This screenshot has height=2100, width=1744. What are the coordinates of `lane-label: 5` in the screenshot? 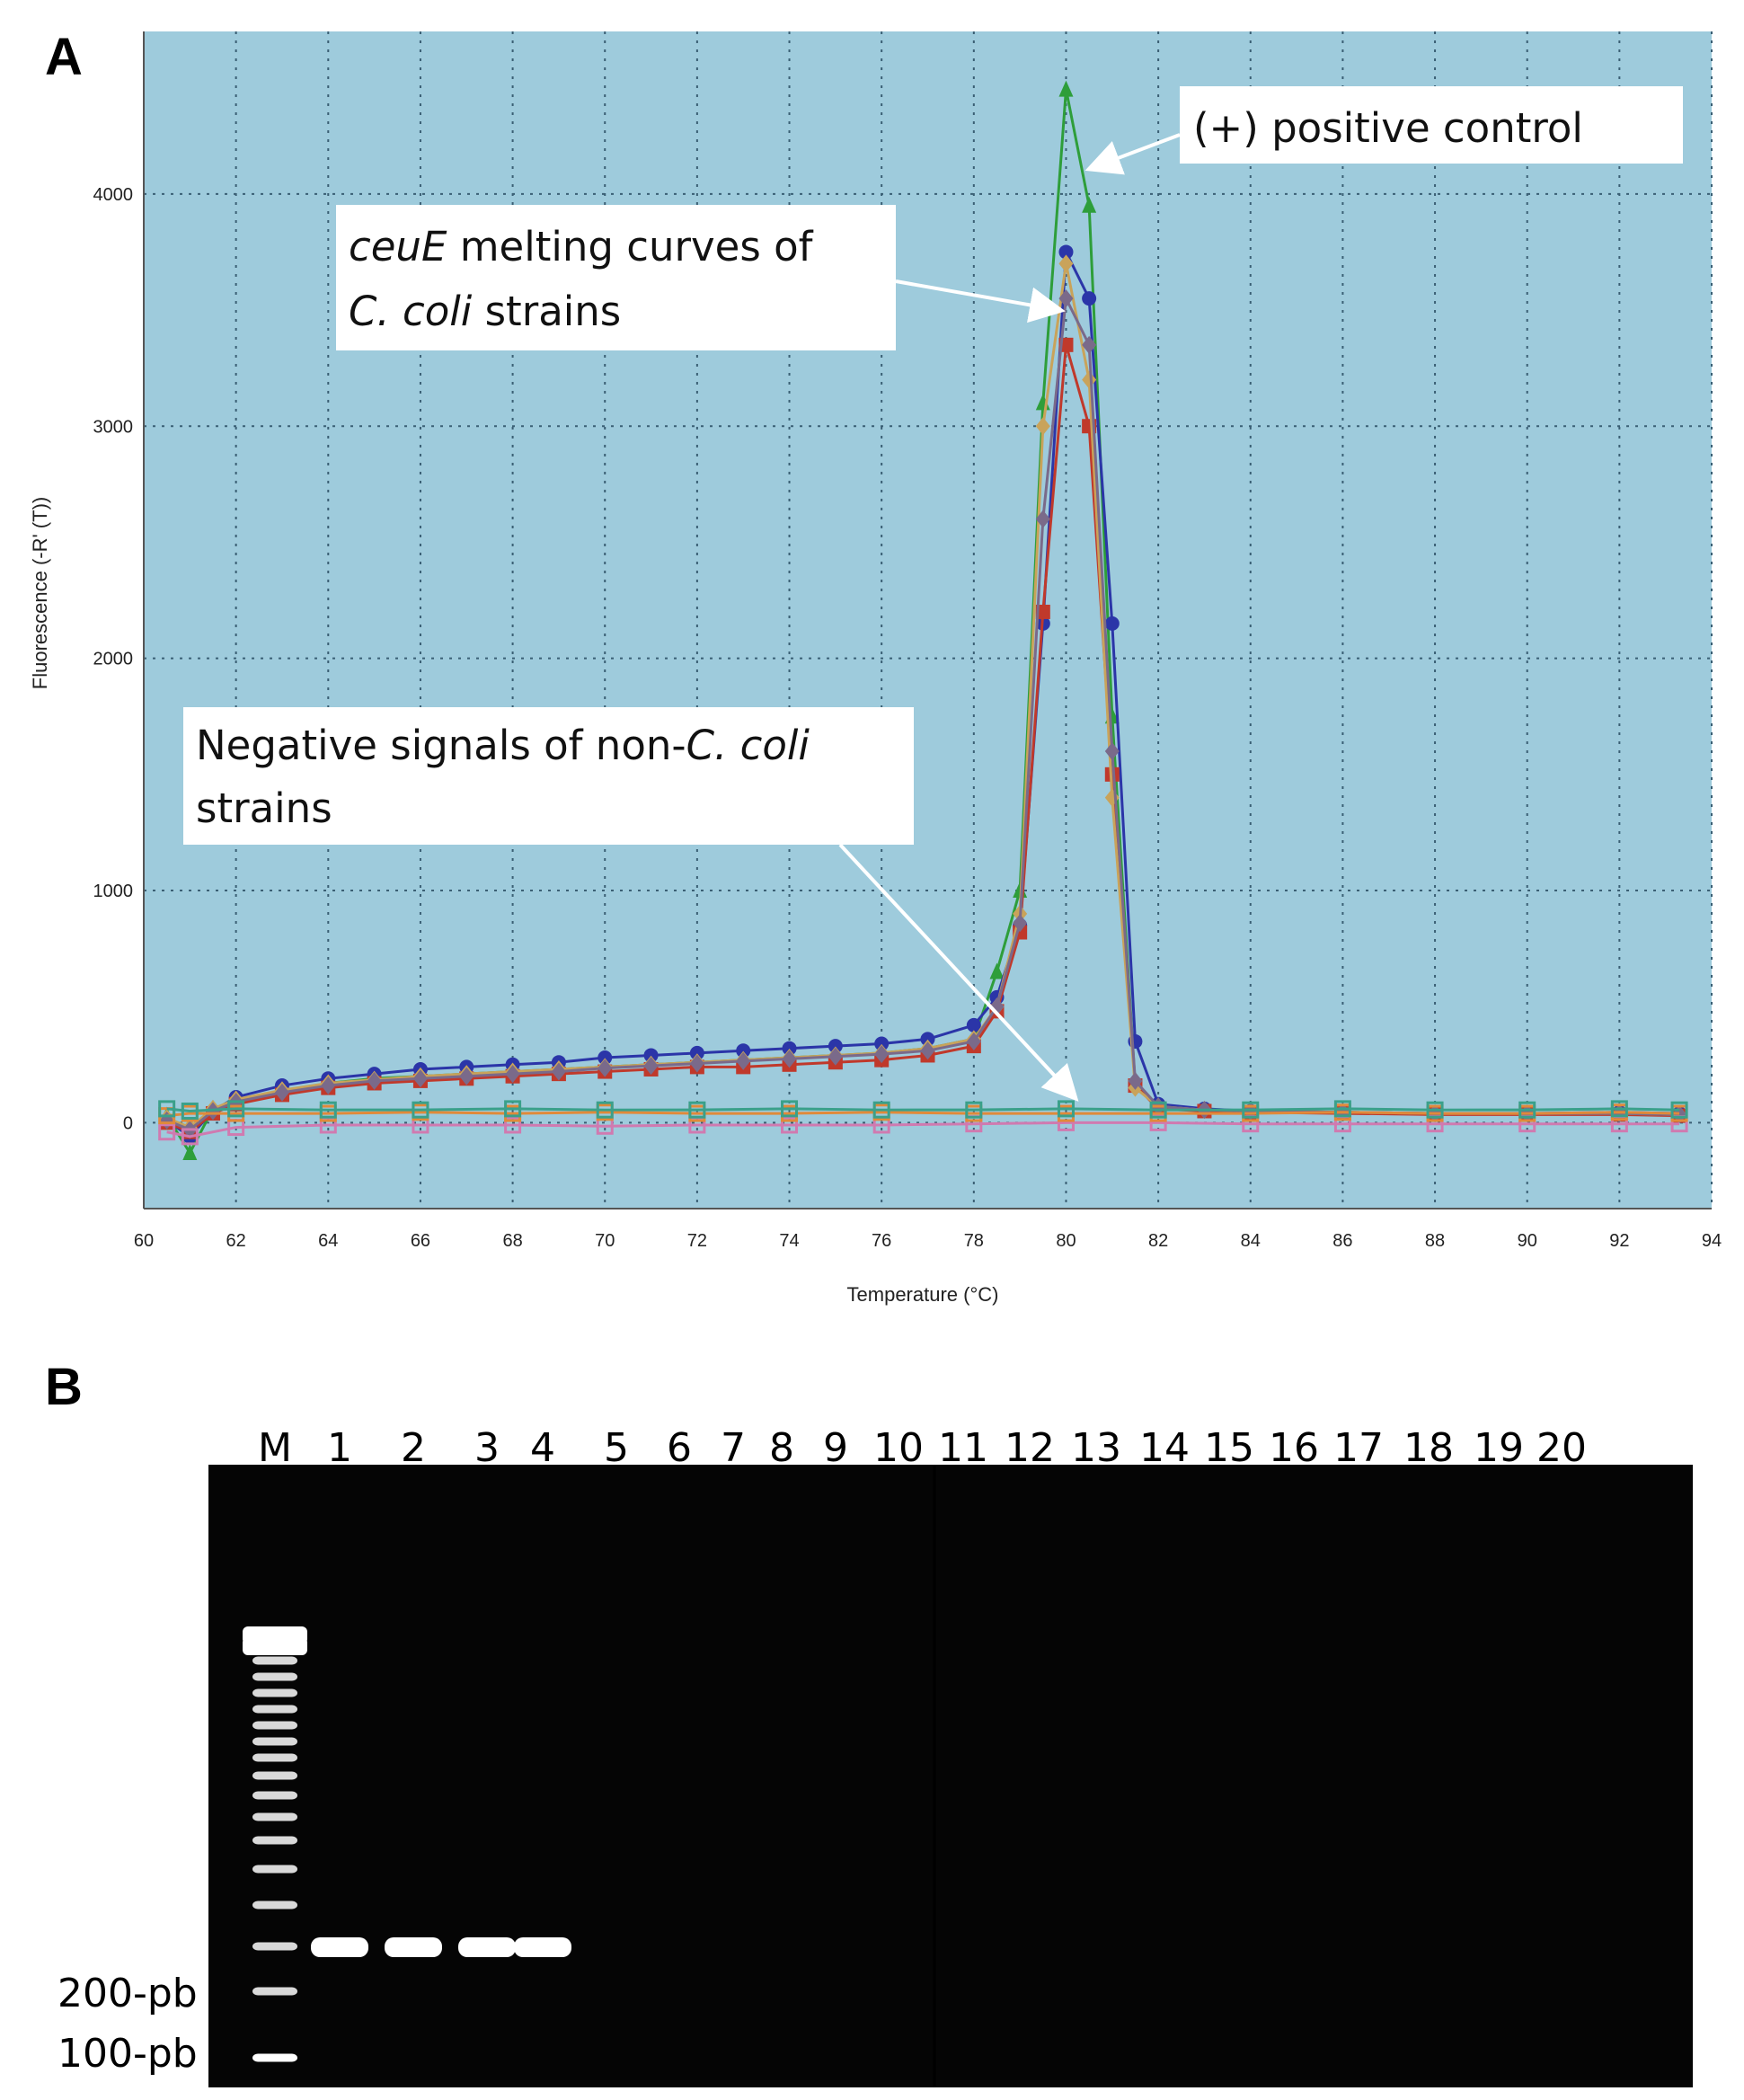 It's located at (616, 1448).